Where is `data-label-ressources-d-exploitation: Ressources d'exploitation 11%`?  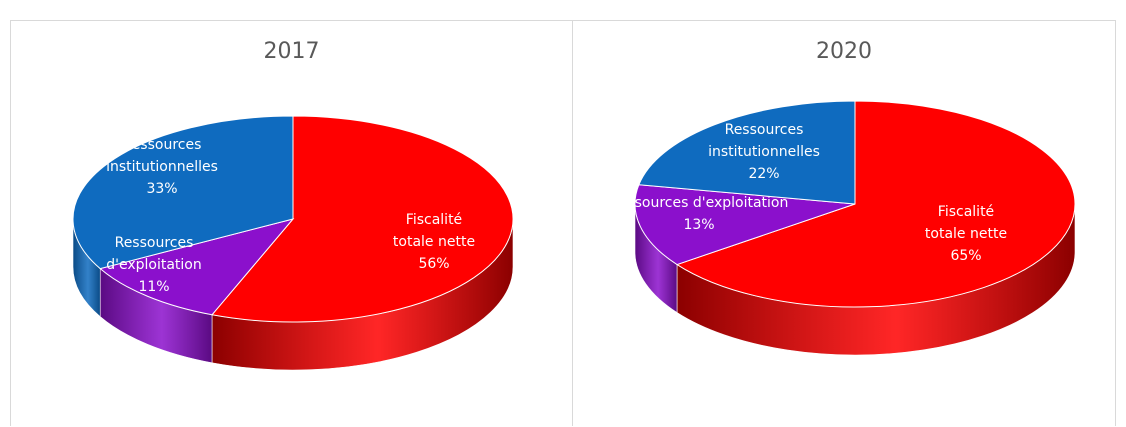 data-label-ressources-d-exploitation: Ressources d'exploitation 11% is located at coordinates (154, 265).